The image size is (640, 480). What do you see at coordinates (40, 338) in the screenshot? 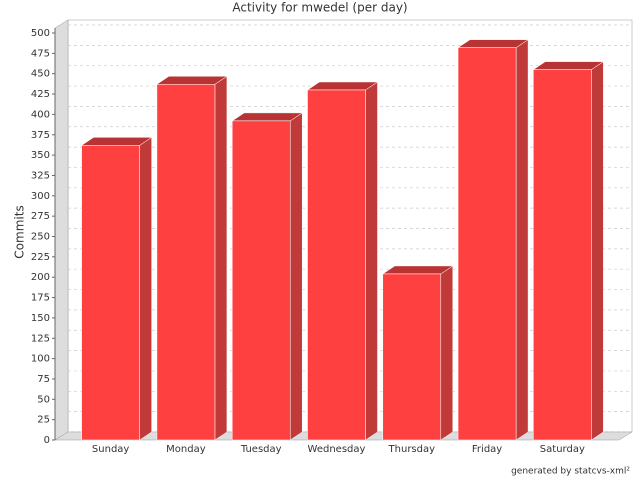
I see `y-tick-label: 125` at bounding box center [40, 338].